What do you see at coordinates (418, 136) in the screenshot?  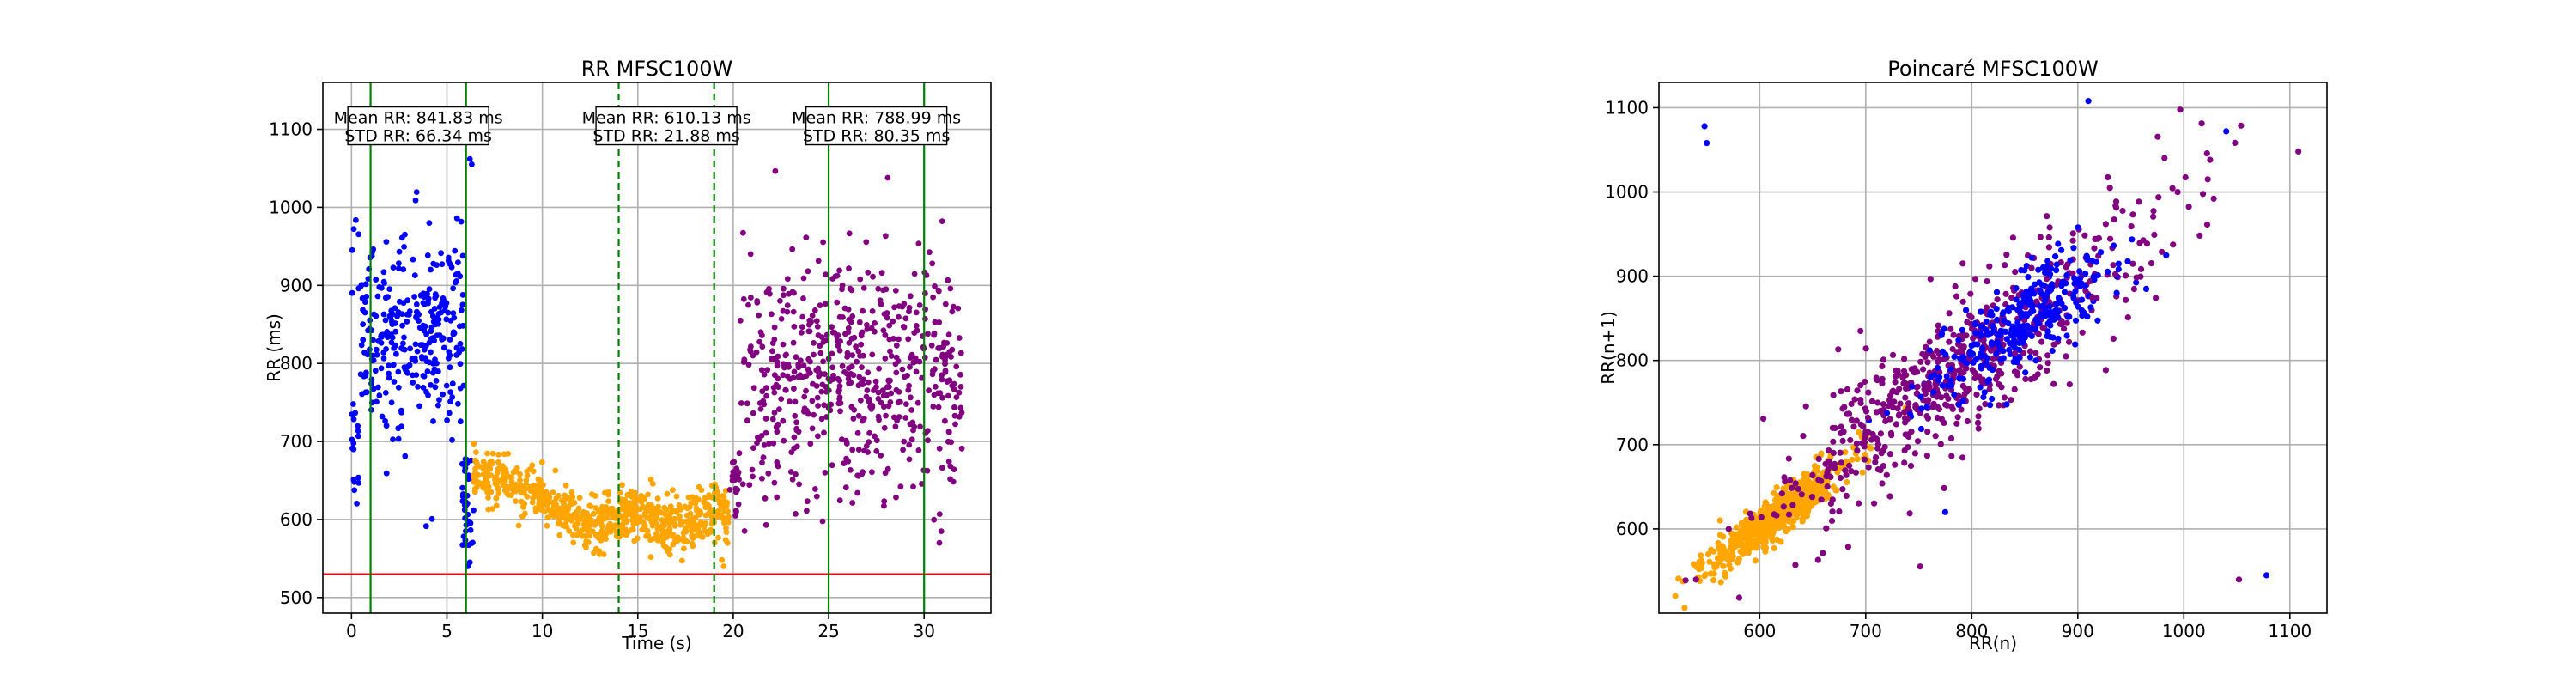 I see `annotation-text: STD RR: 66.34 ms` at bounding box center [418, 136].